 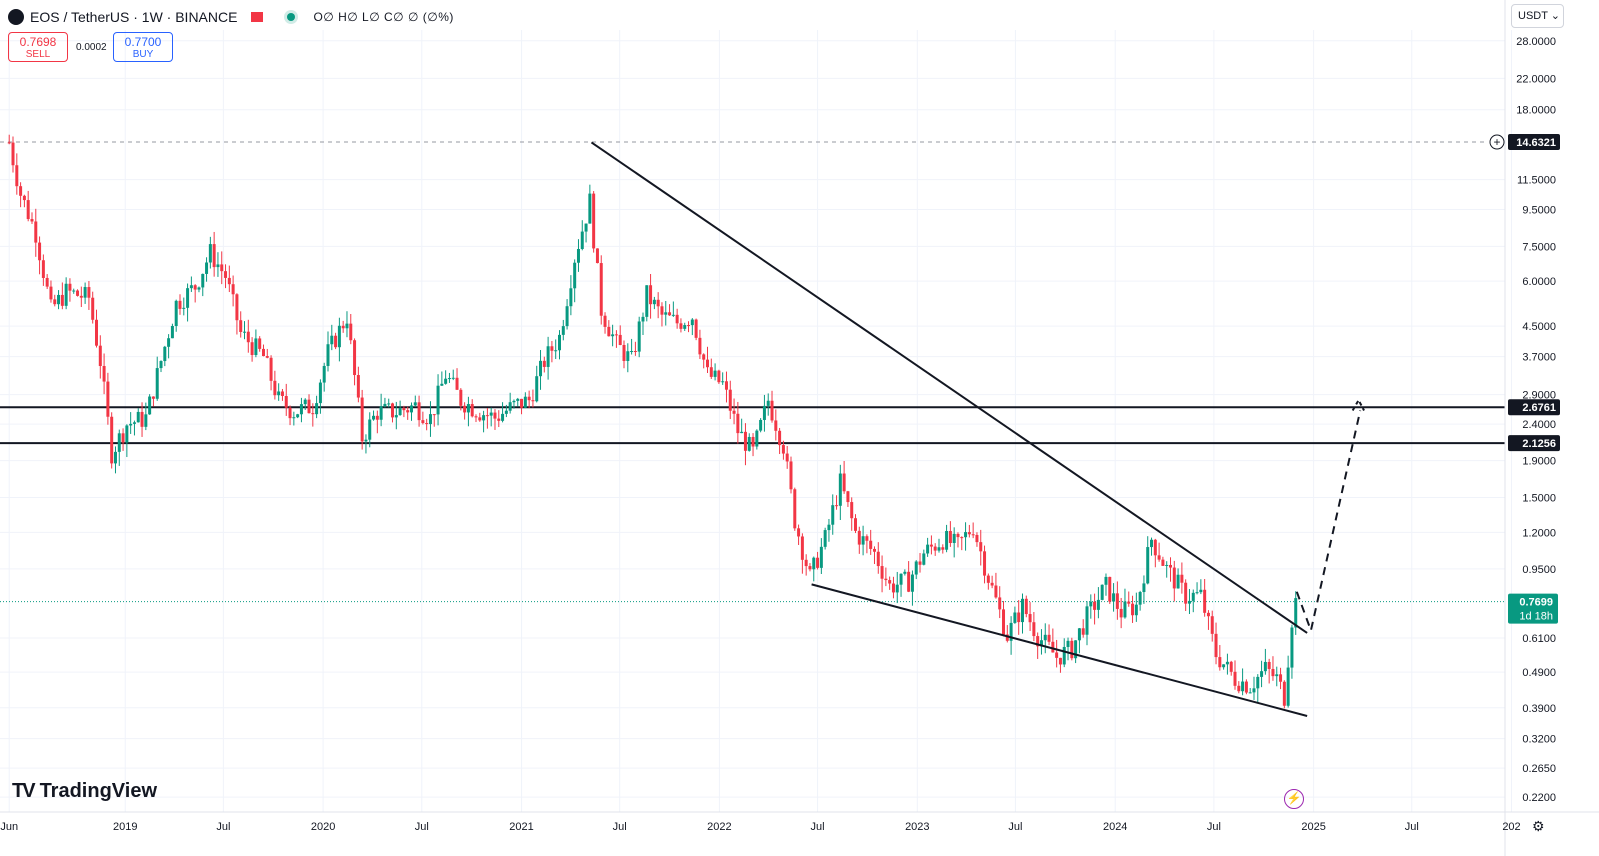 What do you see at coordinates (257, 17) in the screenshot?
I see `flag-icon` at bounding box center [257, 17].